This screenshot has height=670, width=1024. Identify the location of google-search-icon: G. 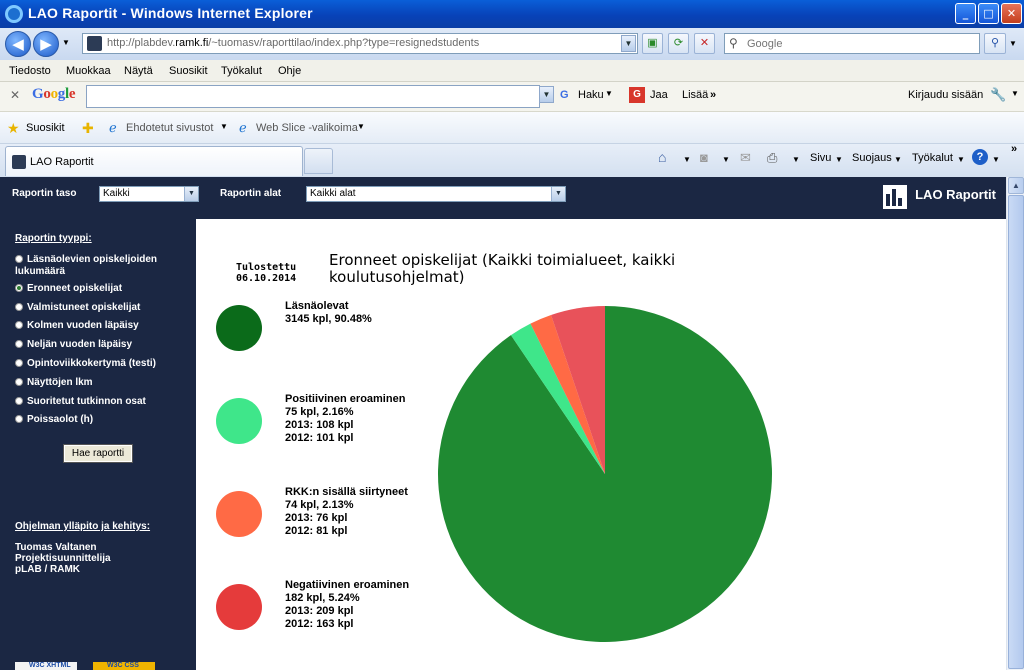
(564, 95).